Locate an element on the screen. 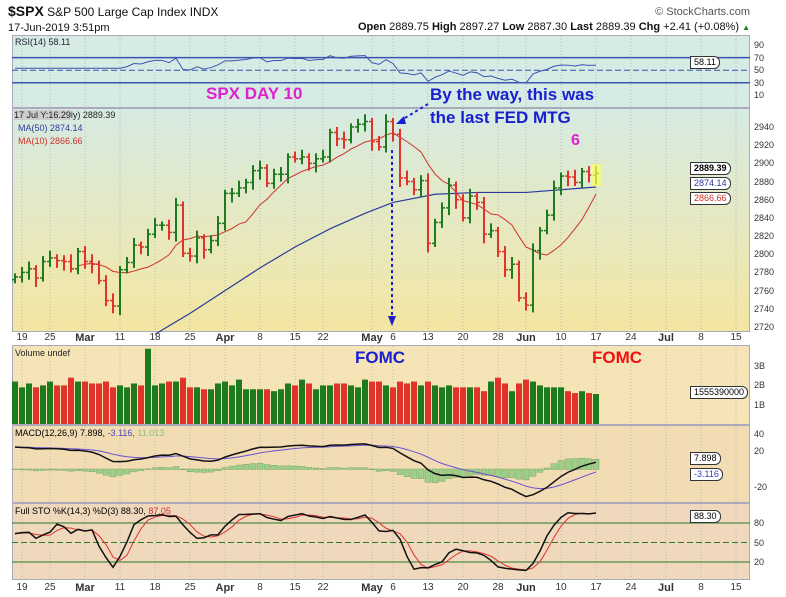  rsi-axis-label: 10 is located at coordinates (759, 95).